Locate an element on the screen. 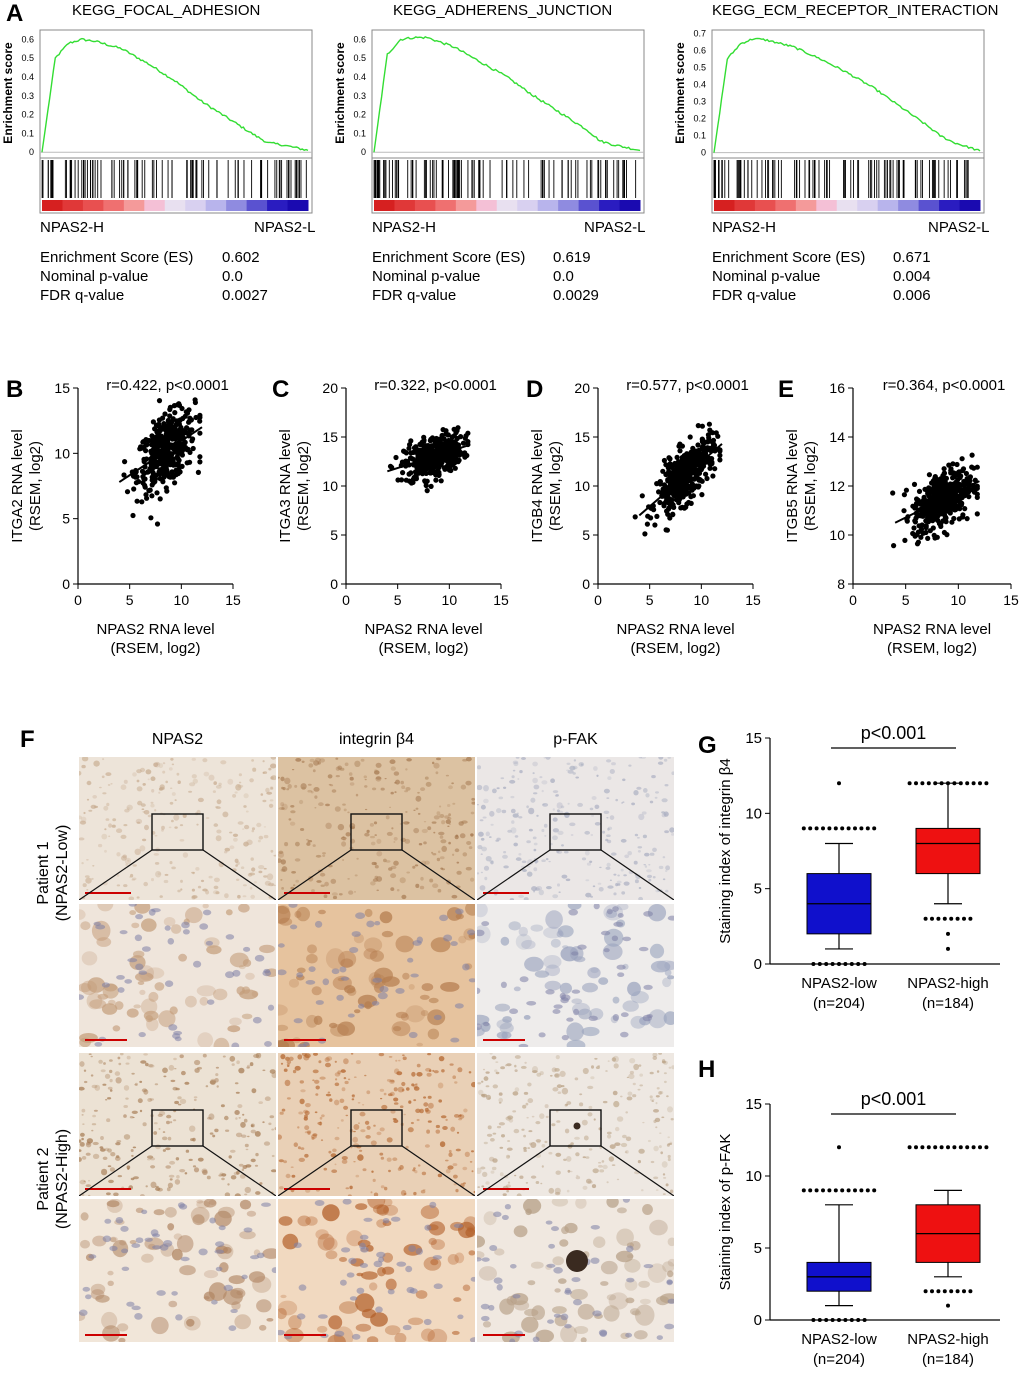  y-tick-label: 0 is located at coordinates (66, 584).